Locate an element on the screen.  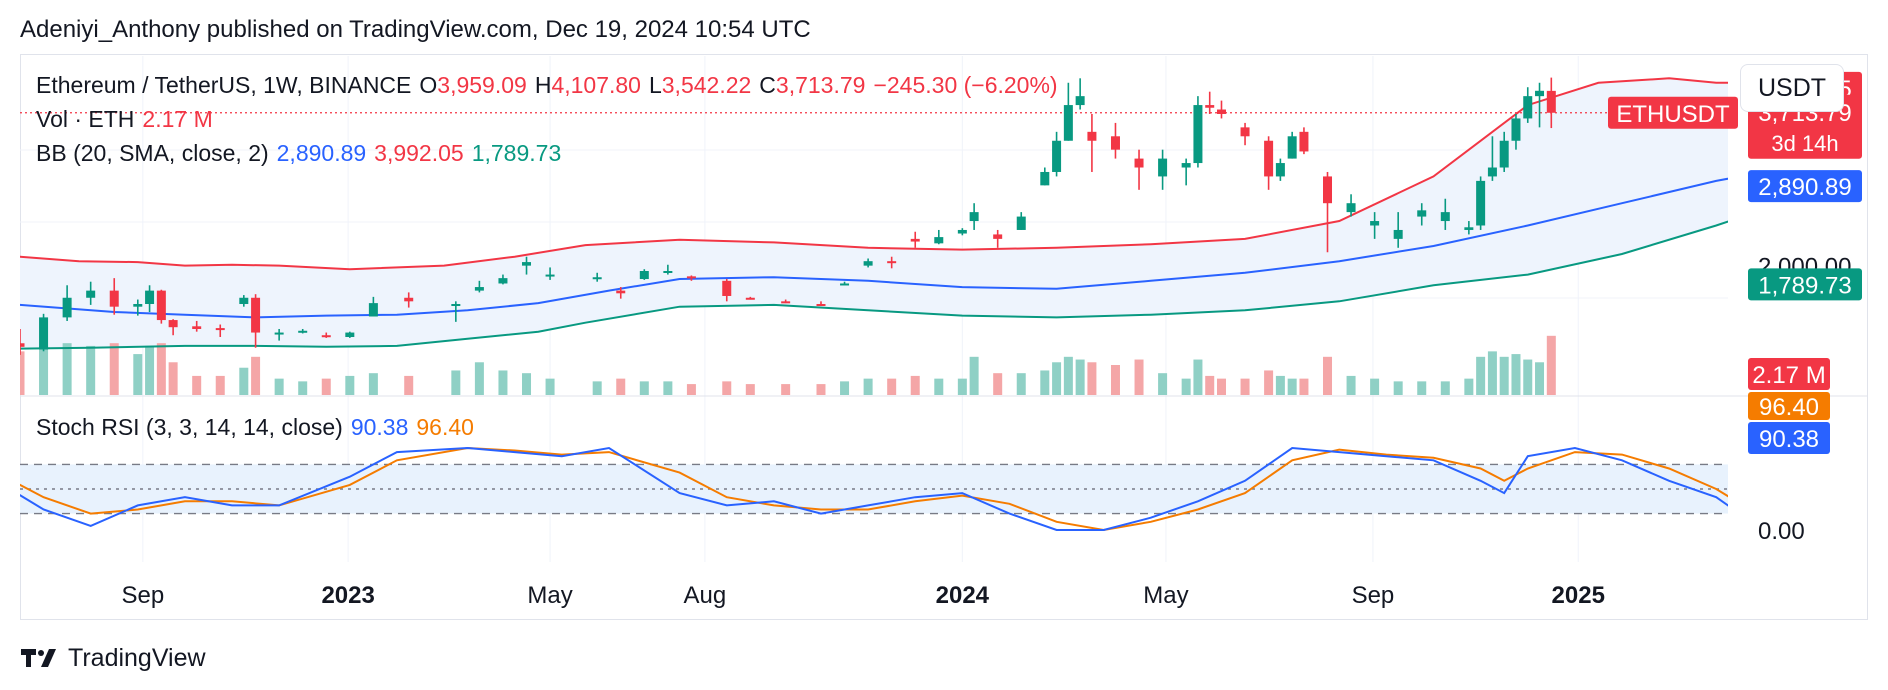
ohlc-low: L3,542.22 is located at coordinates (700, 85).